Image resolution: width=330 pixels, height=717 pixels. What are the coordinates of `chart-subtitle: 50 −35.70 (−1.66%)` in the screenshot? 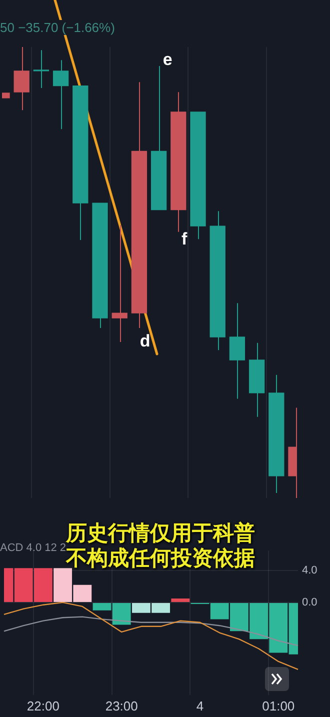 It's located at (57, 27).